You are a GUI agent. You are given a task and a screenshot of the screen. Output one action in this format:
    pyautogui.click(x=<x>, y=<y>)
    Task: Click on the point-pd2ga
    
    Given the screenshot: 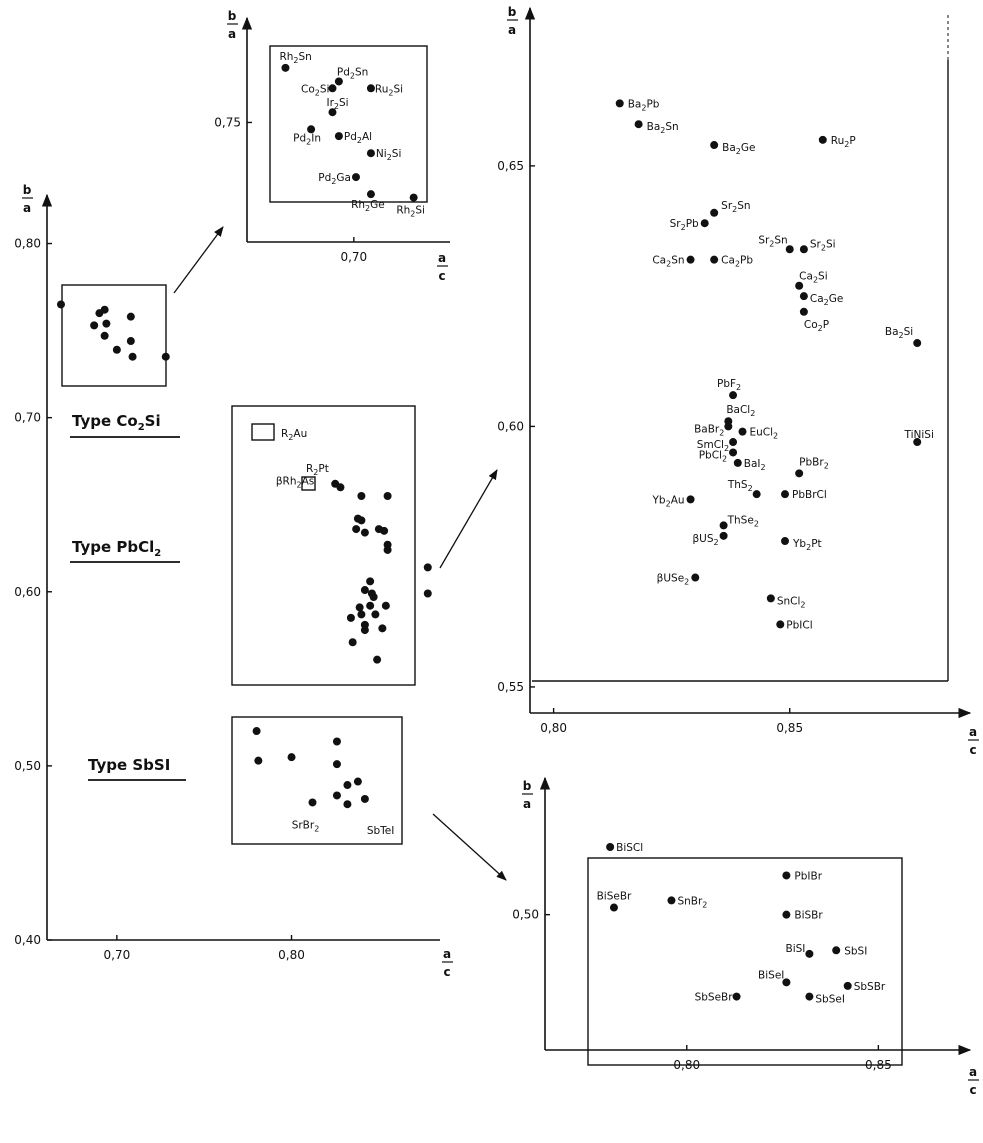 What is the action you would take?
    pyautogui.click(x=355, y=177)
    